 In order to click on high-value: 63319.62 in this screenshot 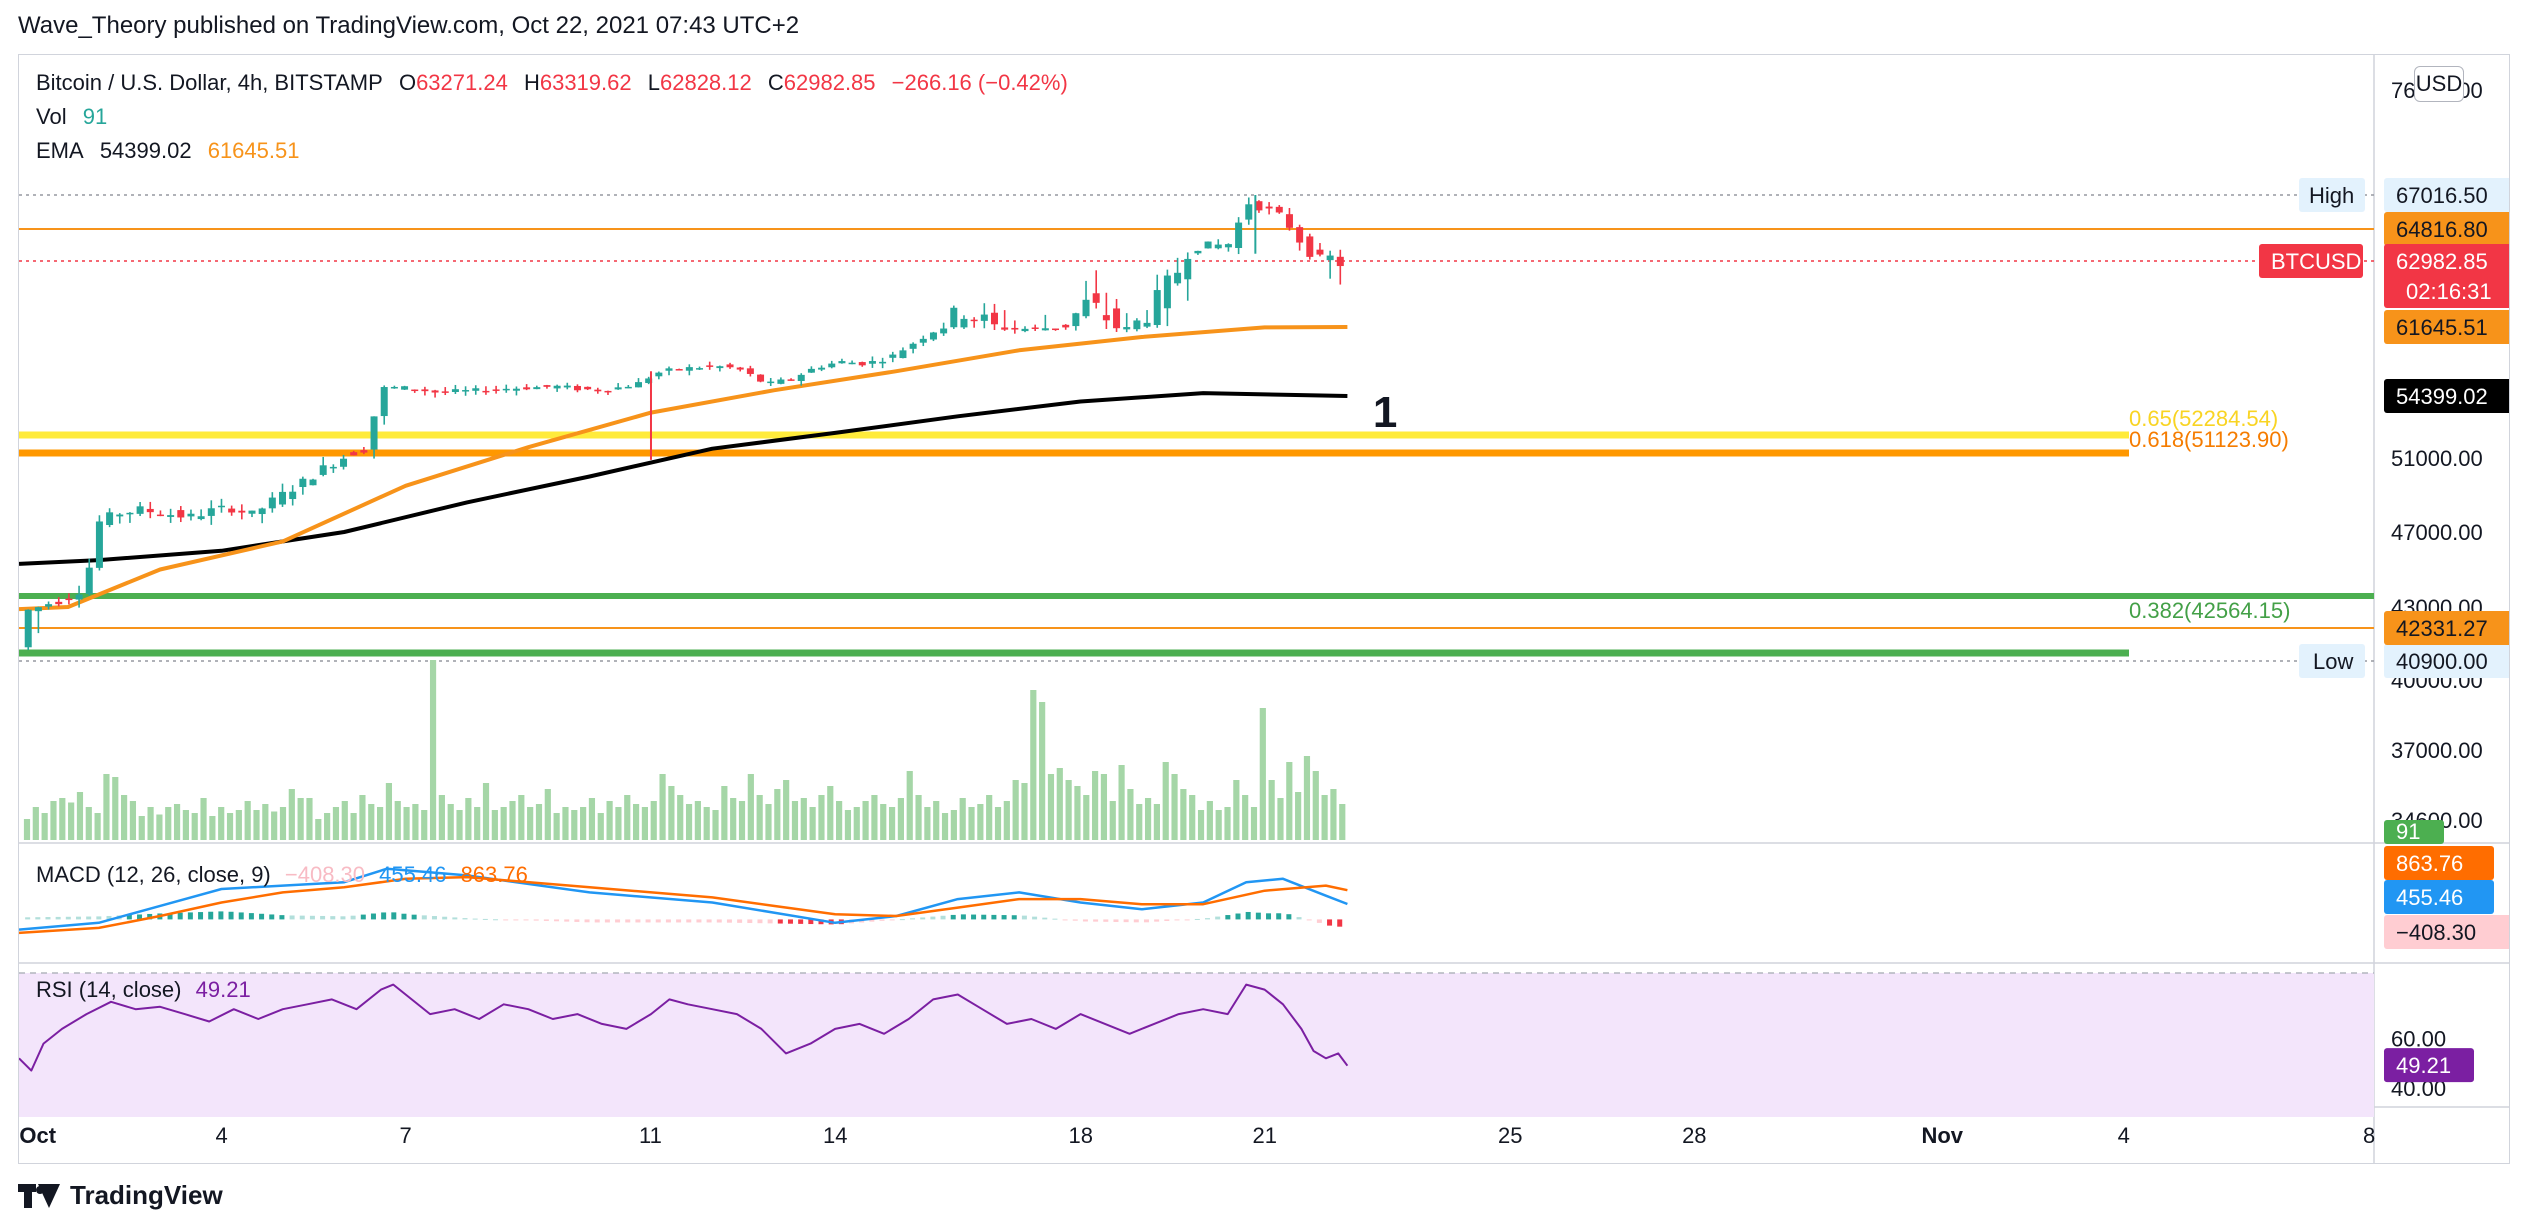, I will do `click(585, 82)`.